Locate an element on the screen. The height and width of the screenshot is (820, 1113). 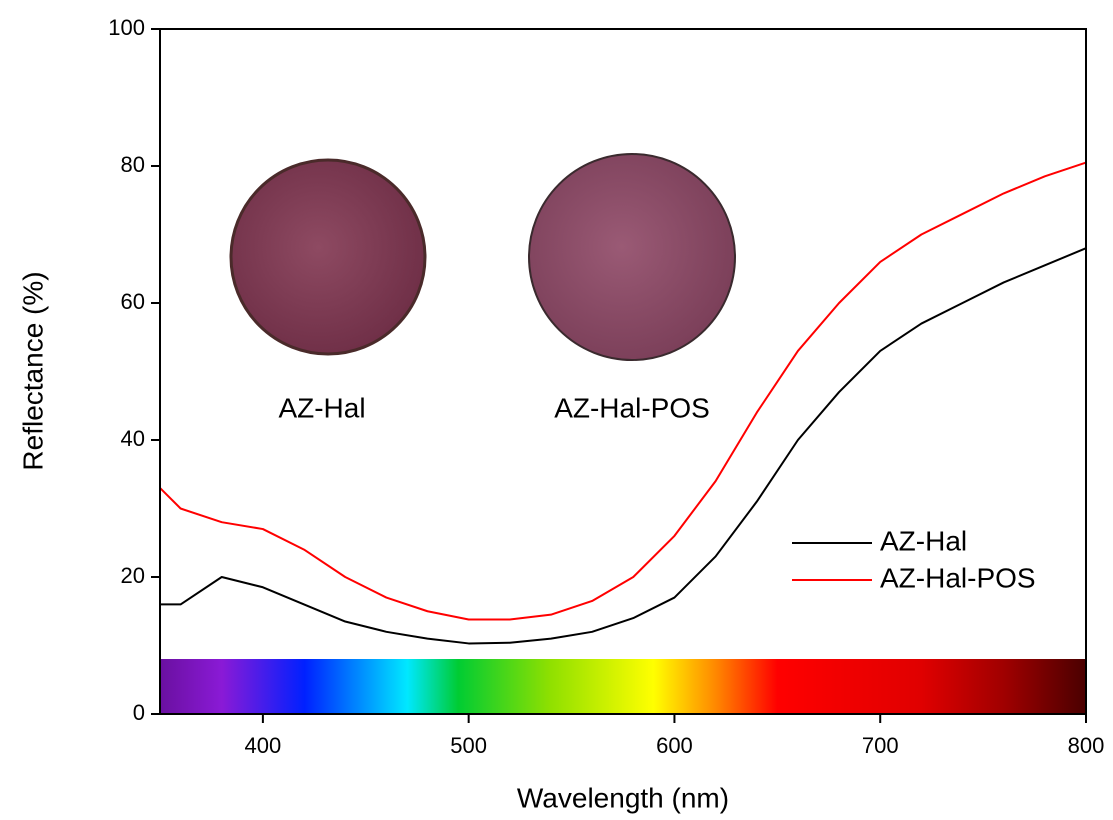
annotation: AZ-Hal-POS is located at coordinates (632, 407).